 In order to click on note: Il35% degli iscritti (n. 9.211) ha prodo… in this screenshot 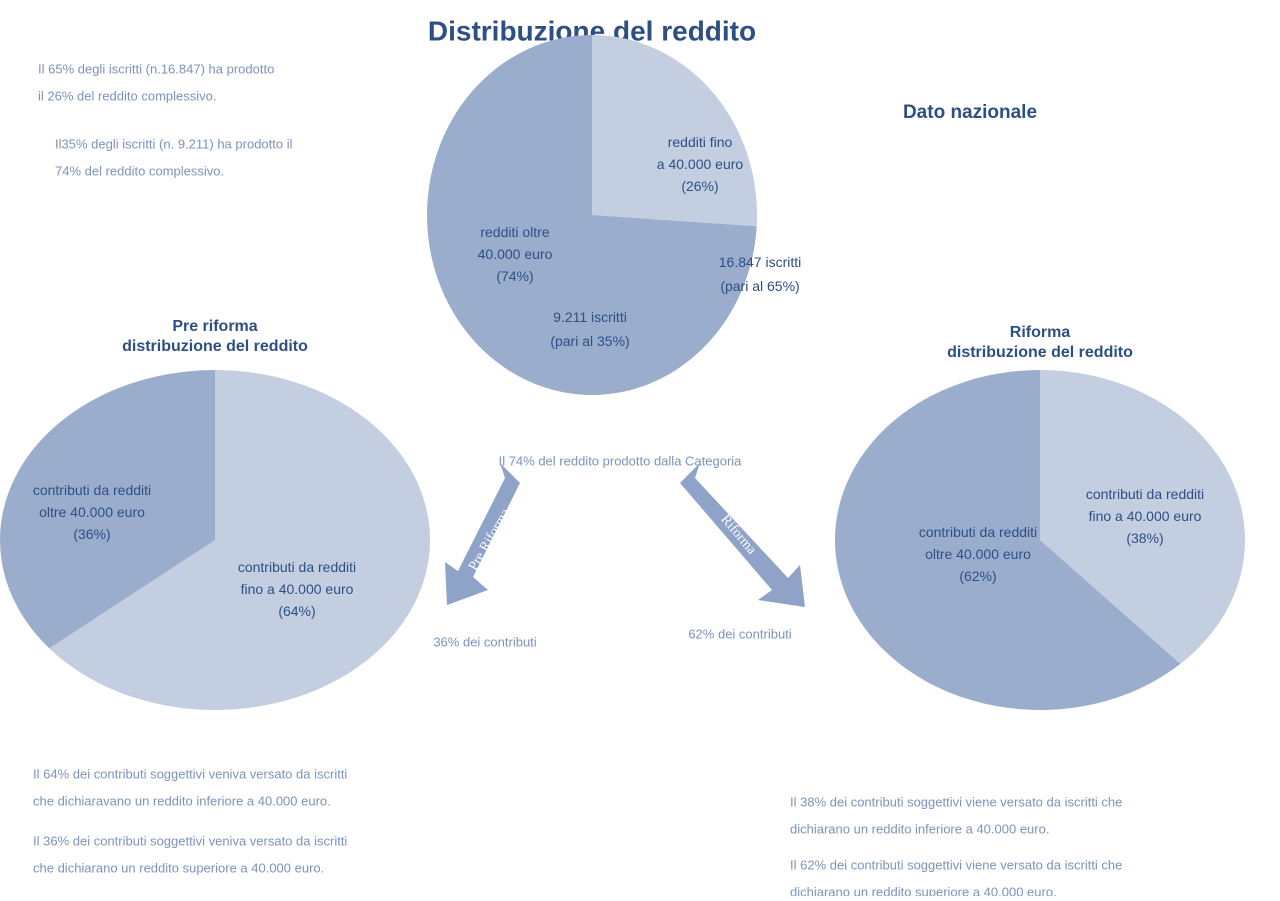, I will do `click(174, 143)`.